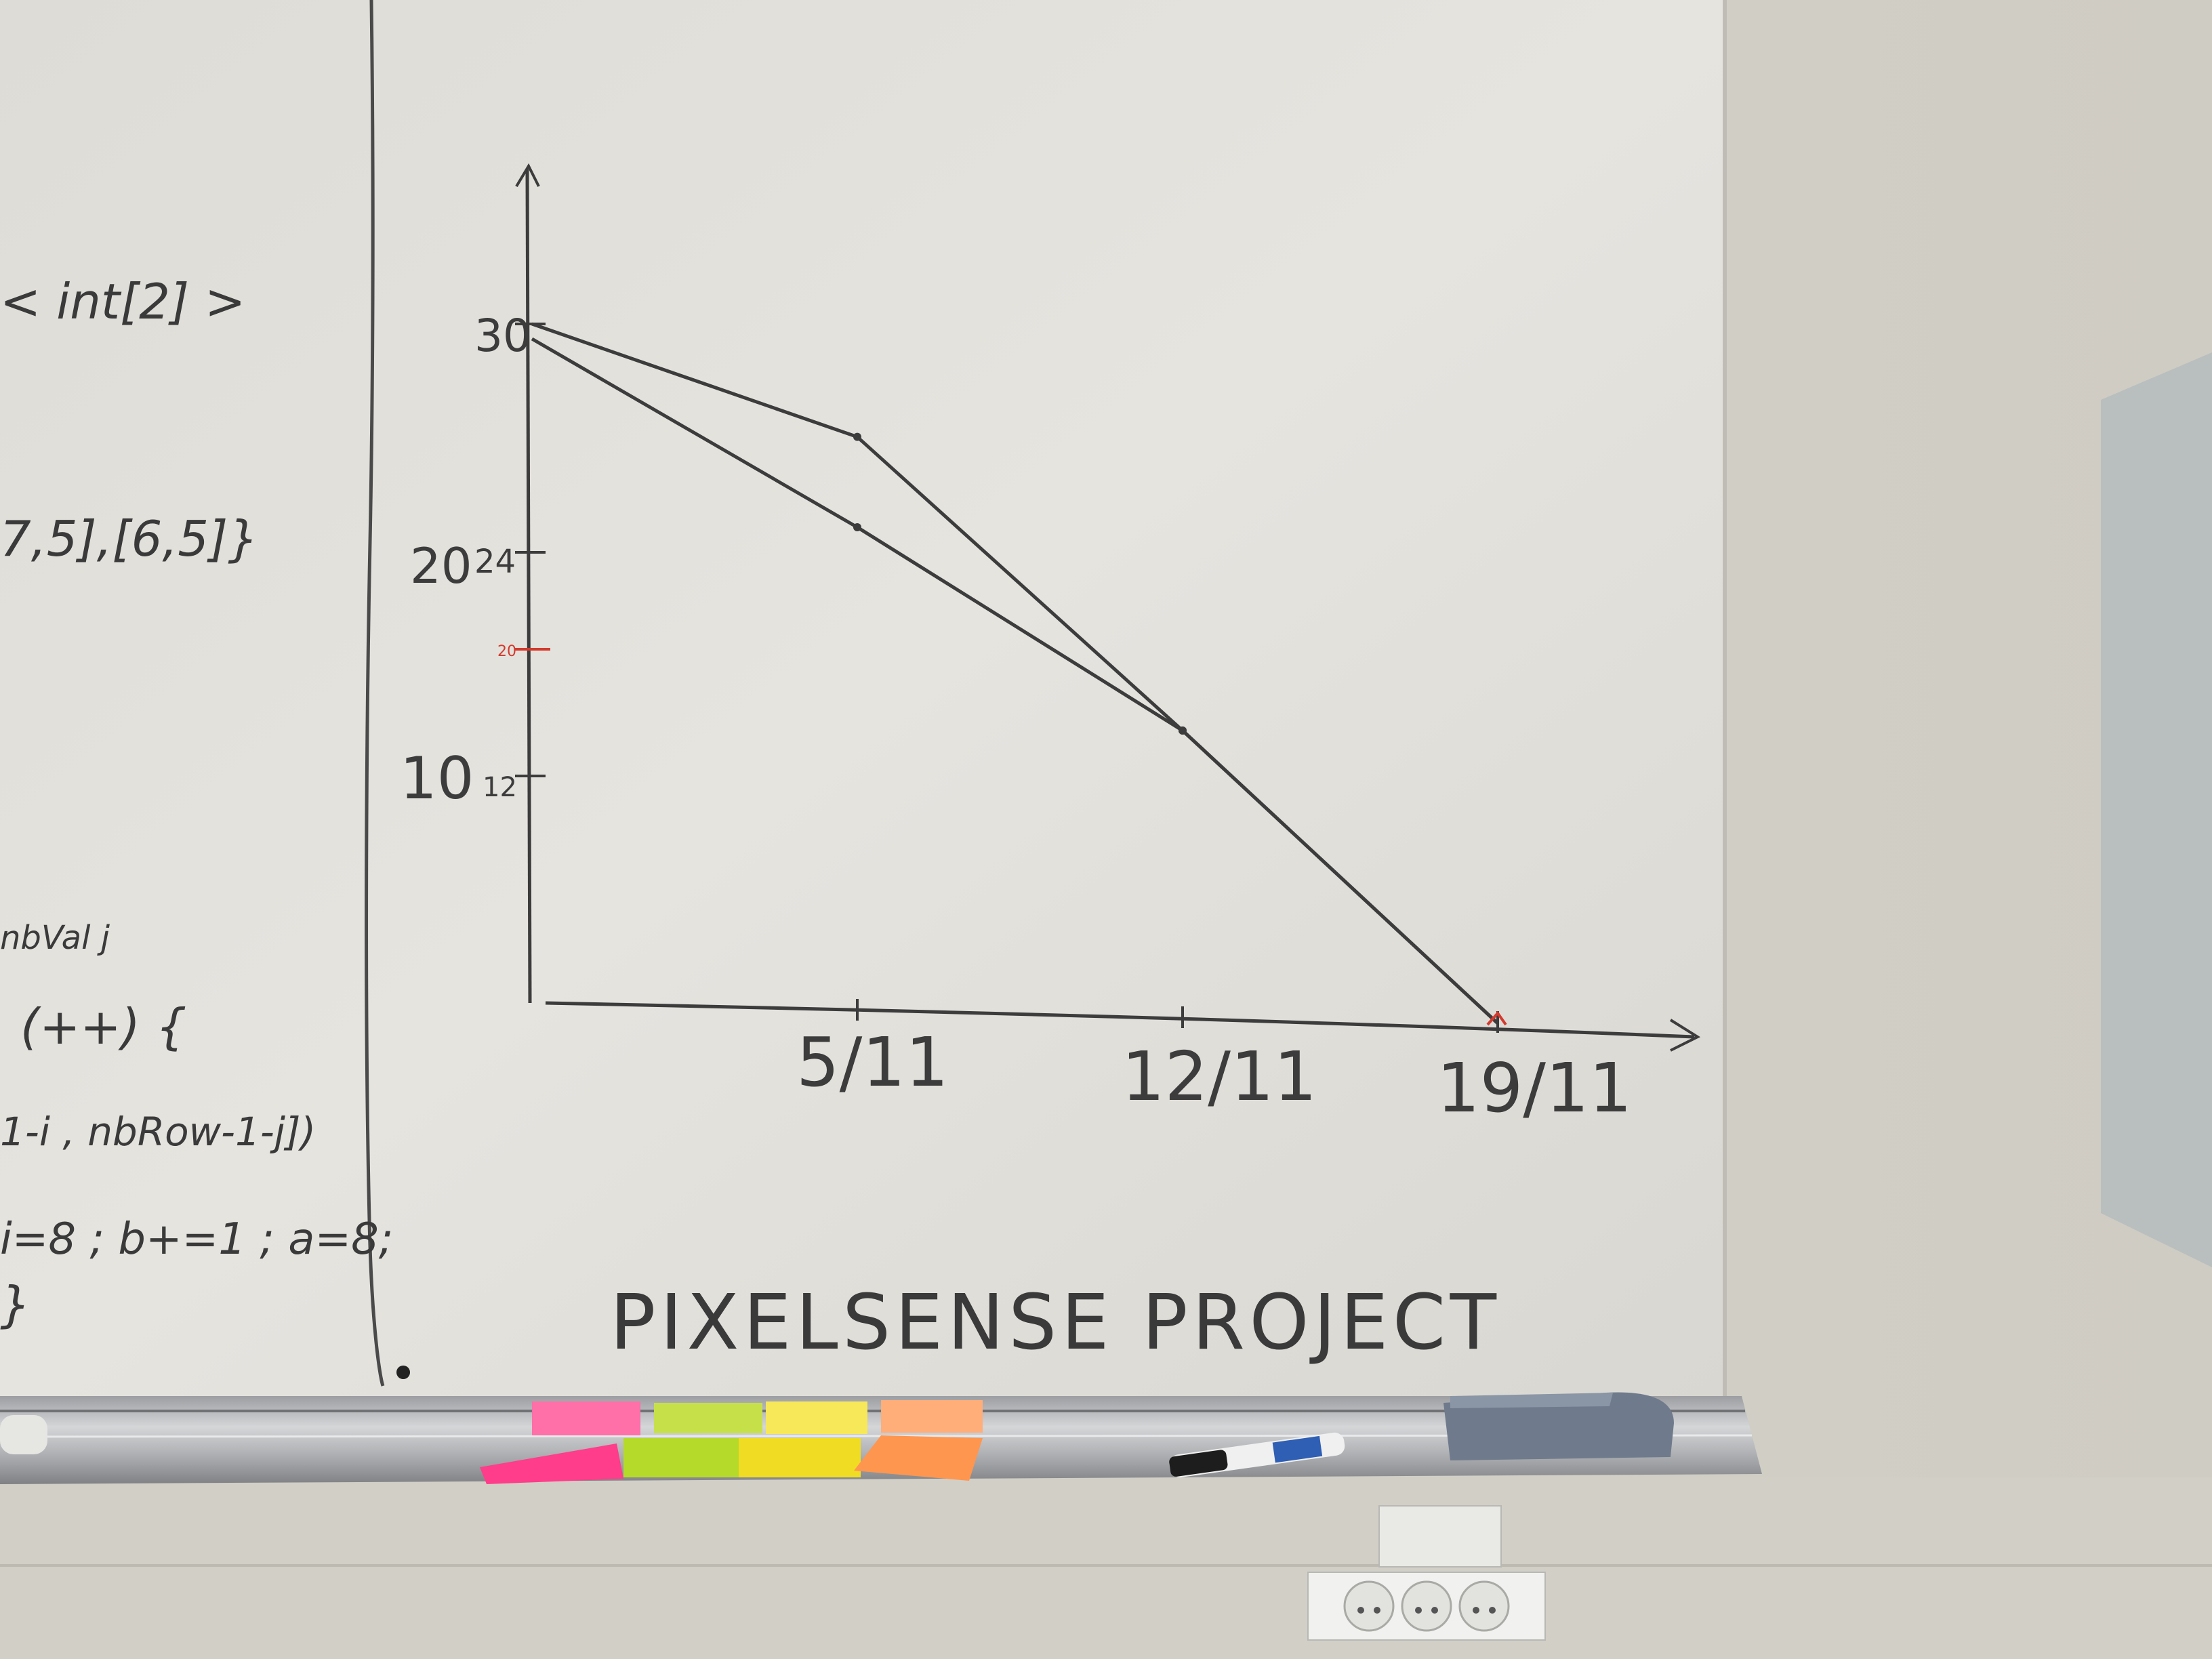 The height and width of the screenshot is (1659, 2212). What do you see at coordinates (500, 787) in the screenshot?
I see `y-tick-label: 12` at bounding box center [500, 787].